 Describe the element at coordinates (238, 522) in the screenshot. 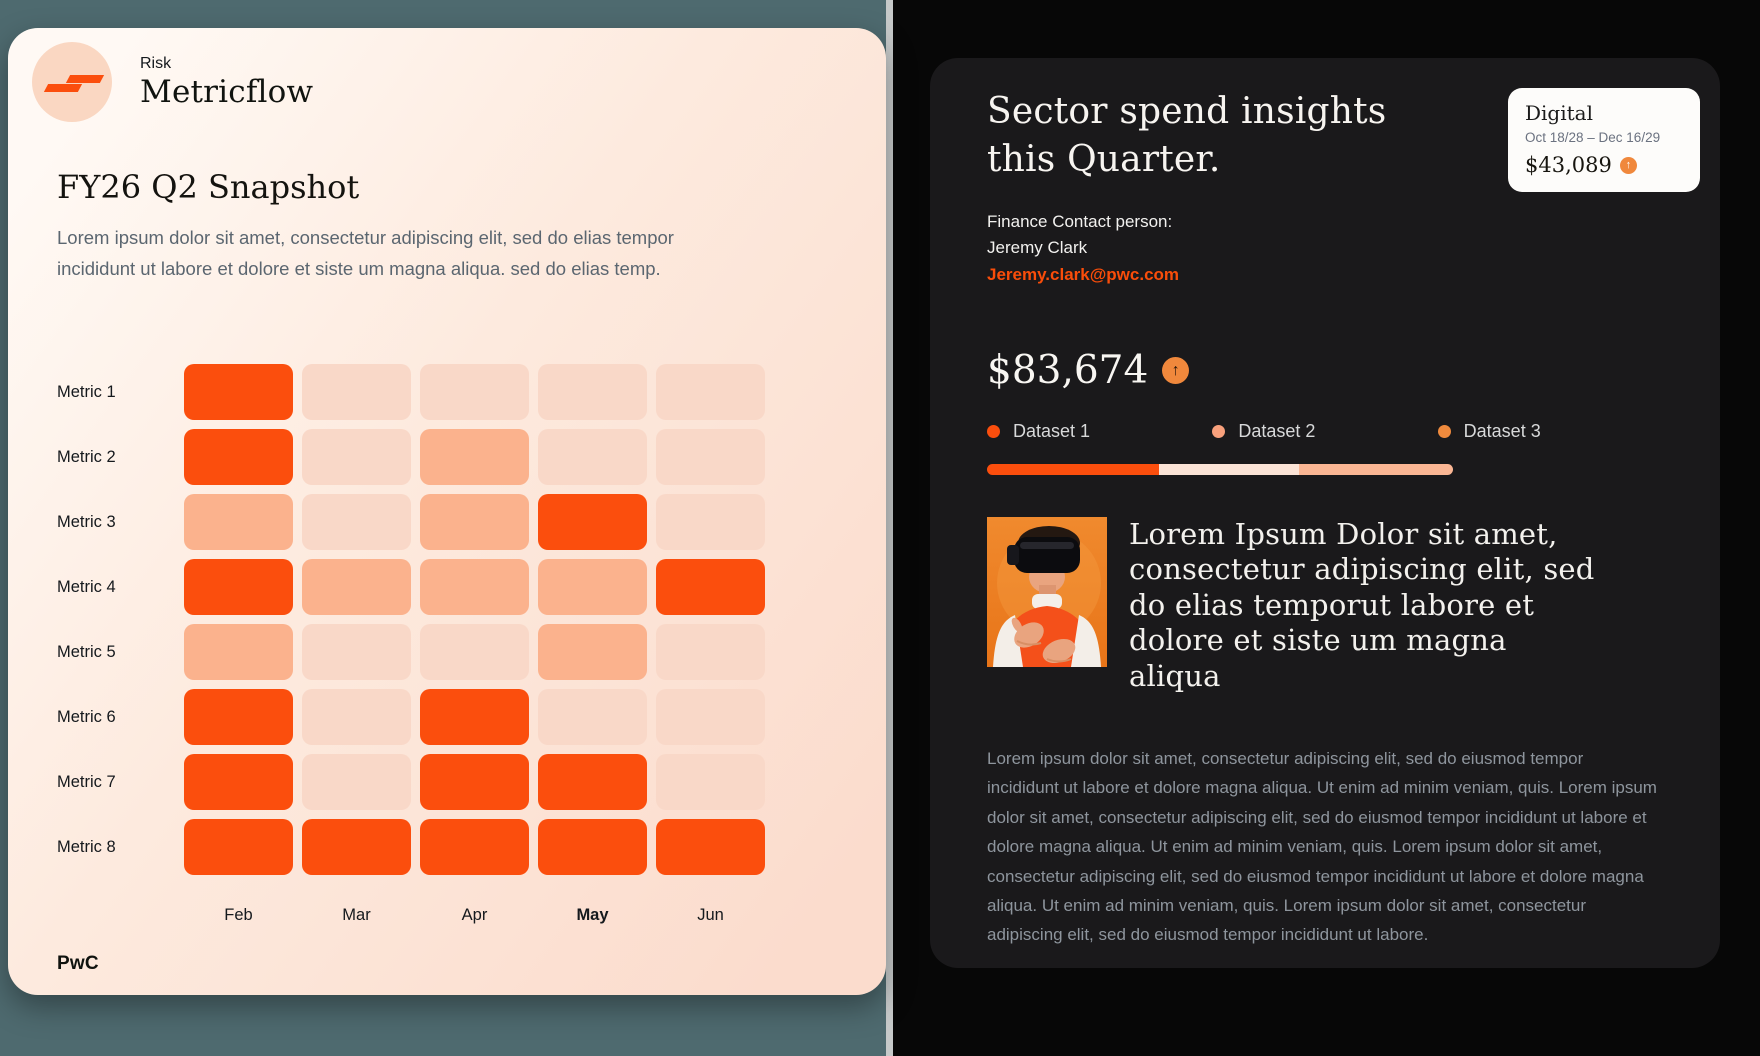

I see `heatmap-cell-metric3-feb` at that location.